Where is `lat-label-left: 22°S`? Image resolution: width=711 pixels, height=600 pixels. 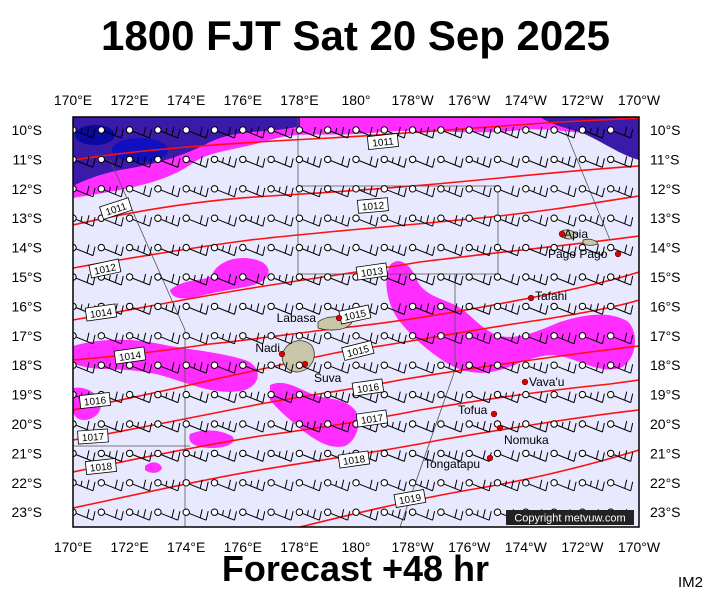 lat-label-left: 22°S is located at coordinates (26, 483).